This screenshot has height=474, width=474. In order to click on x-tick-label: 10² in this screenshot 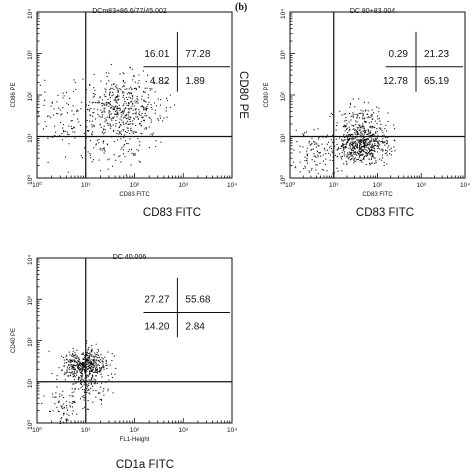, I will do `click(135, 185)`.